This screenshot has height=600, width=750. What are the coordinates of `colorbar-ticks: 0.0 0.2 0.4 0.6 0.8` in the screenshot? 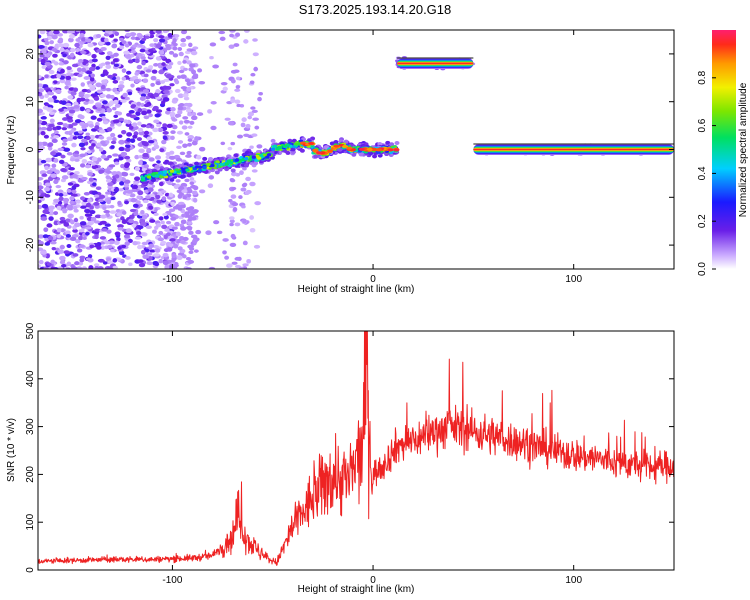 It's located at (706, 173).